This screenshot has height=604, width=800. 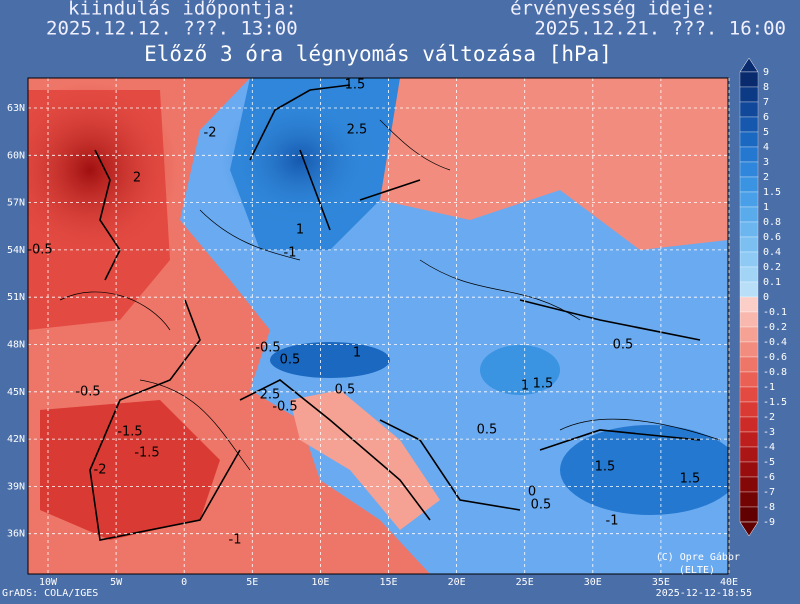 I want to click on field-alps, so click(x=330, y=360).